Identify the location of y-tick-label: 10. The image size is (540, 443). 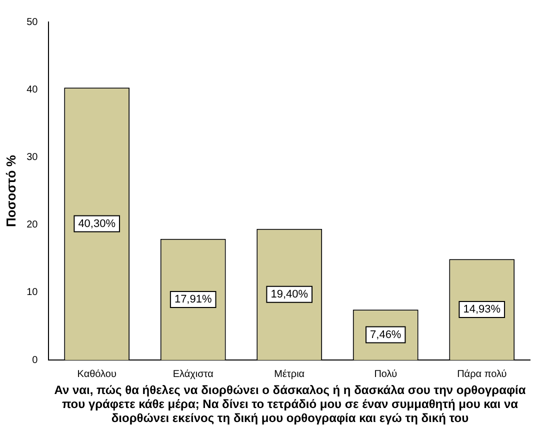
(32, 292).